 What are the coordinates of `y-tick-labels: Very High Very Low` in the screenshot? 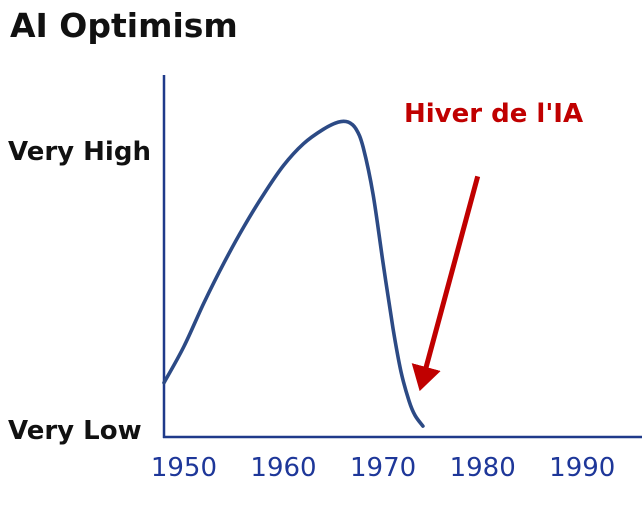 It's located at (79, 291).